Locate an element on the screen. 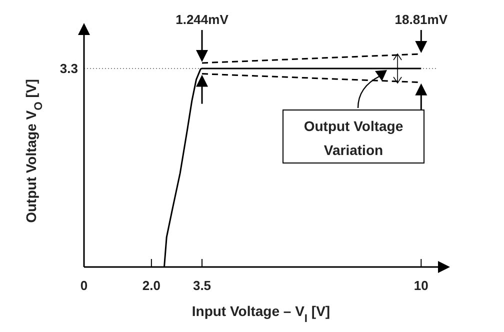 The image size is (504, 332). x-tick-label: 2.0 is located at coordinates (151, 286).